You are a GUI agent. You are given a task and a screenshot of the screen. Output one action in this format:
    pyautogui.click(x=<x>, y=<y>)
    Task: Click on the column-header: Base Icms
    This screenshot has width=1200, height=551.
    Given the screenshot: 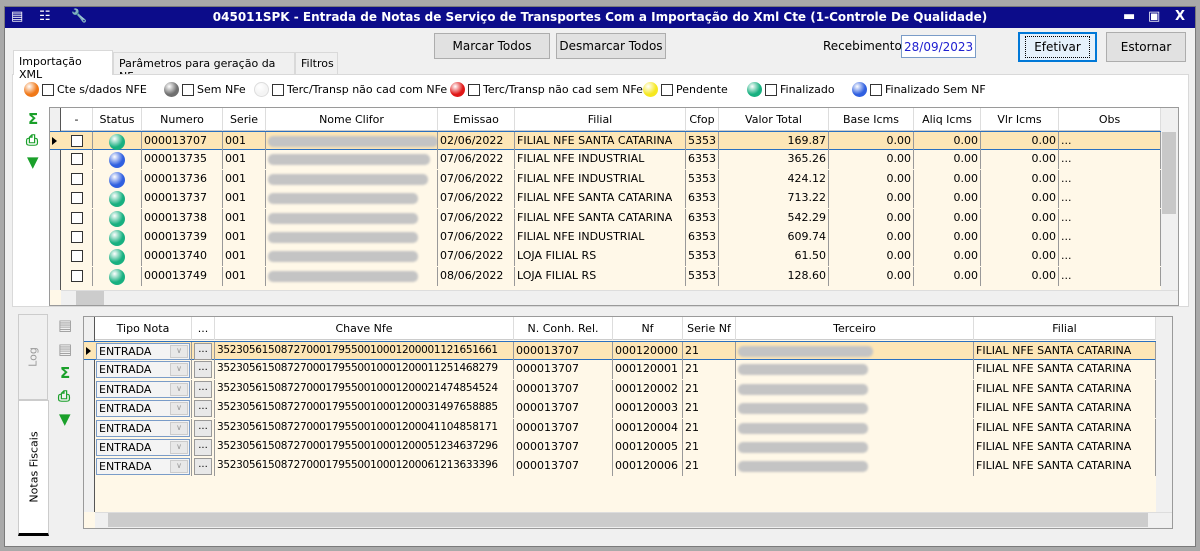 What is the action you would take?
    pyautogui.click(x=871, y=119)
    